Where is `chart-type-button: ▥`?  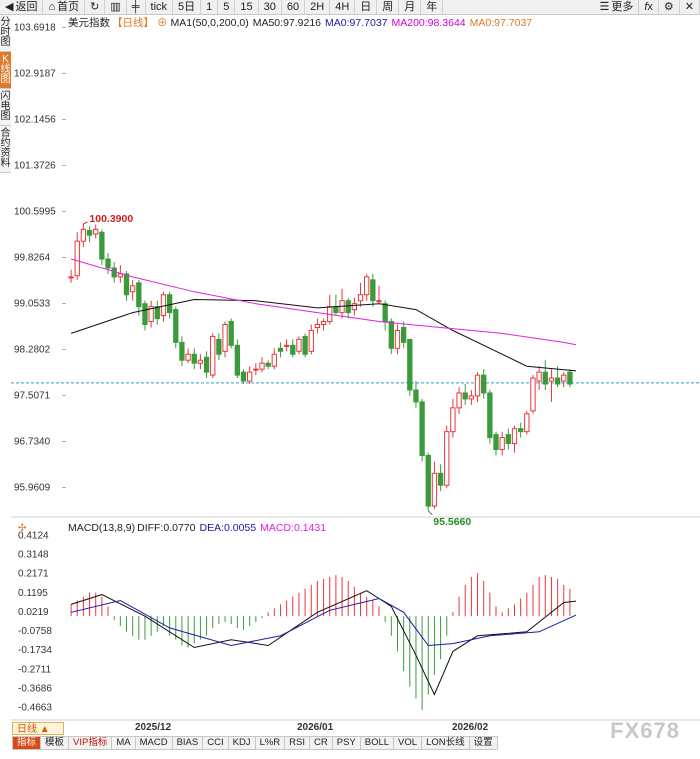 chart-type-button: ▥ is located at coordinates (116, 7).